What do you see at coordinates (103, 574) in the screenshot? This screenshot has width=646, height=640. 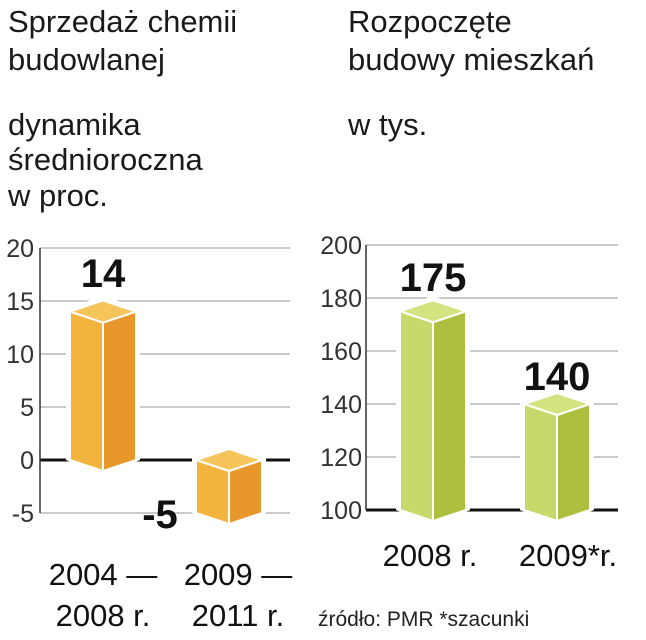 I see `category-label: 2004 —` at bounding box center [103, 574].